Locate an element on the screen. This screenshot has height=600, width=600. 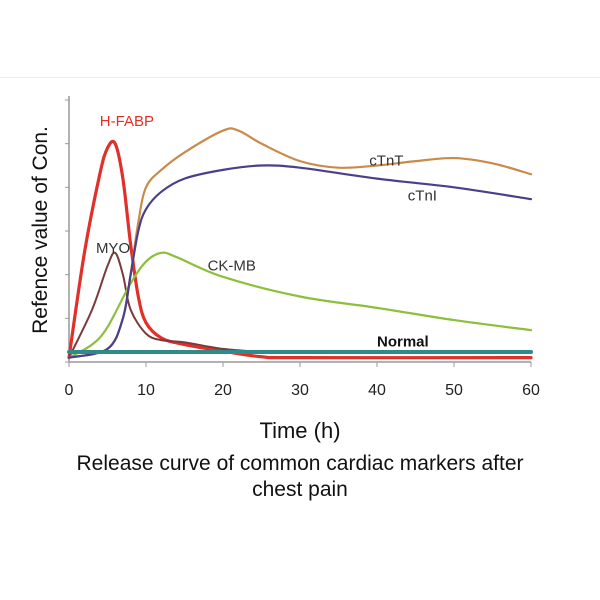
series-label-h-fabp: H-FABP is located at coordinates (127, 121).